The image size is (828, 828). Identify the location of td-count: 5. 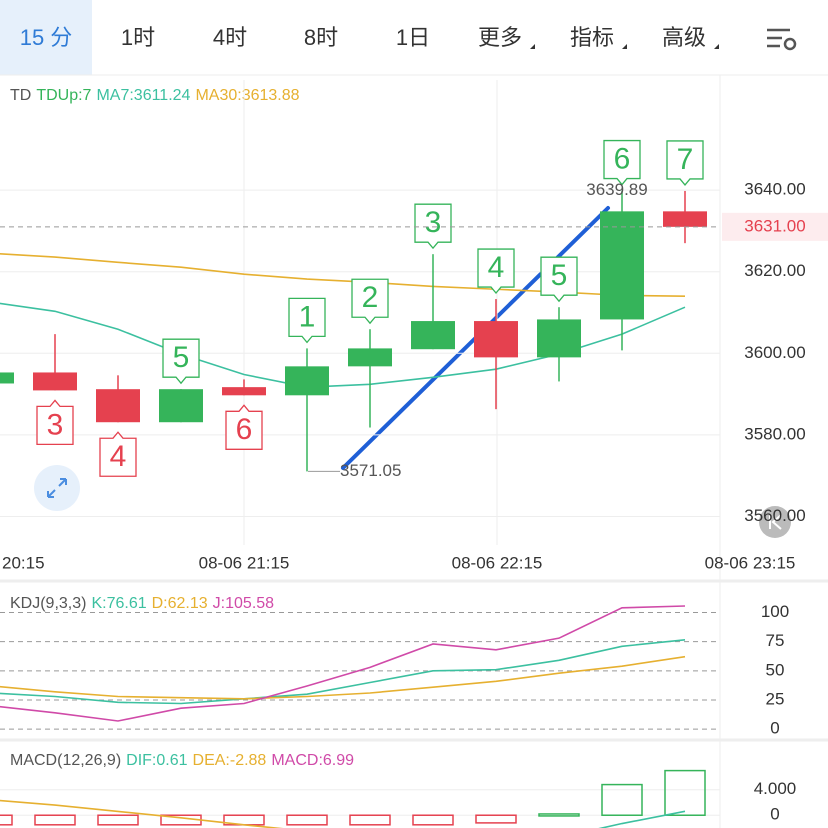
(181, 357).